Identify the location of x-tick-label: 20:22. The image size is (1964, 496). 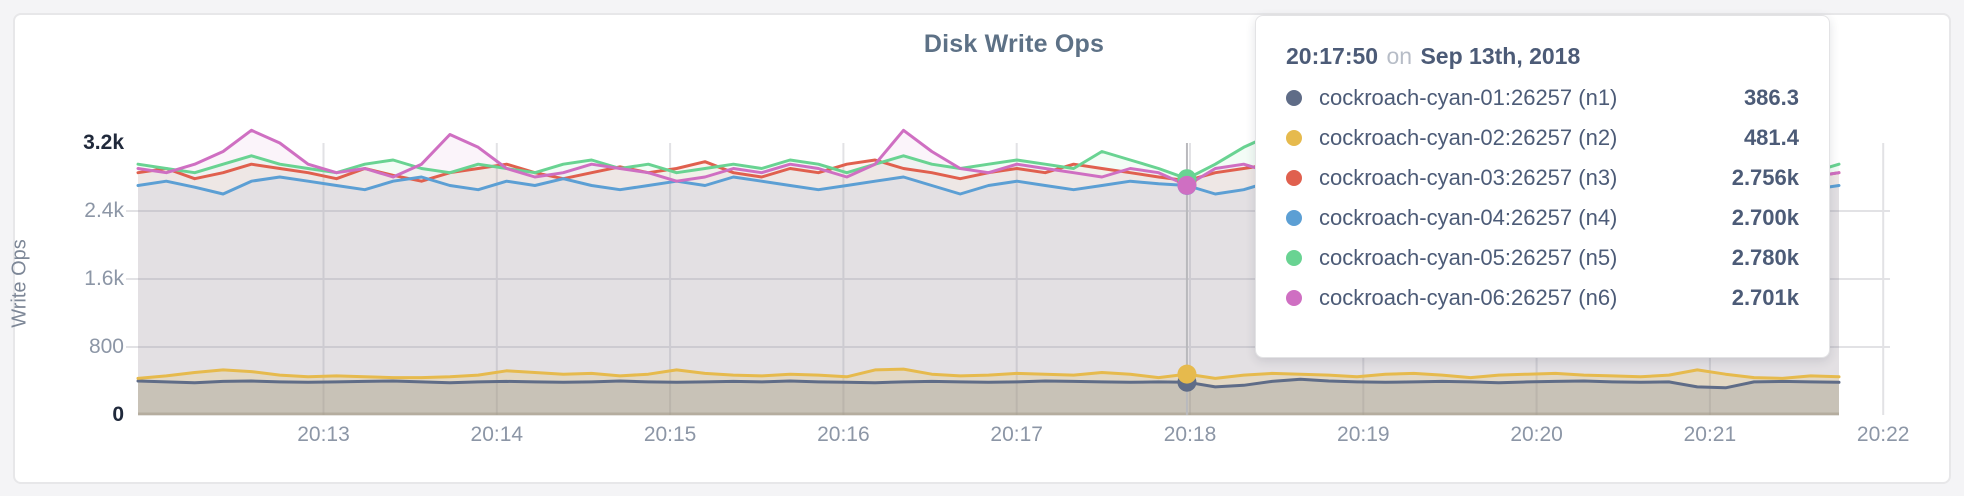
(1883, 434).